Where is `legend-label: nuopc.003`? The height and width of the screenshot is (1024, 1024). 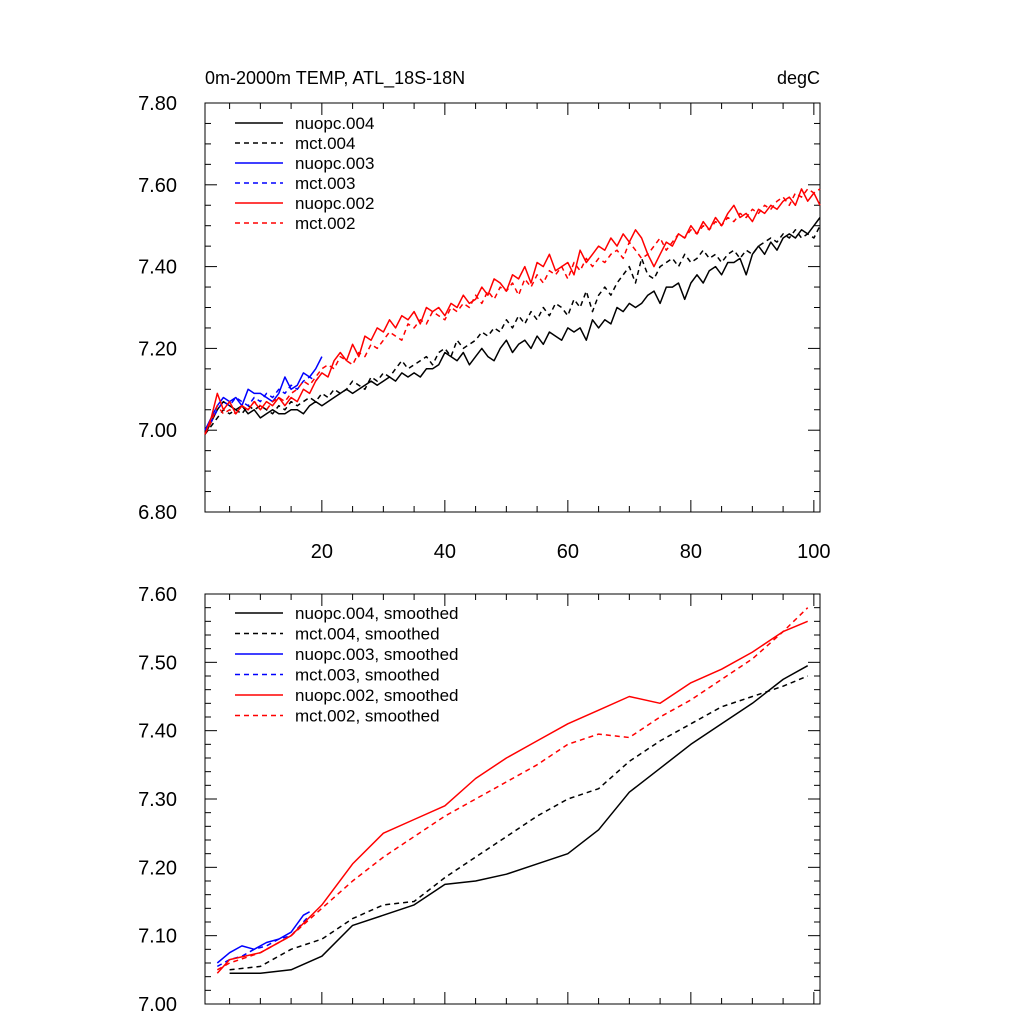
legend-label: nuopc.003 is located at coordinates (334, 163).